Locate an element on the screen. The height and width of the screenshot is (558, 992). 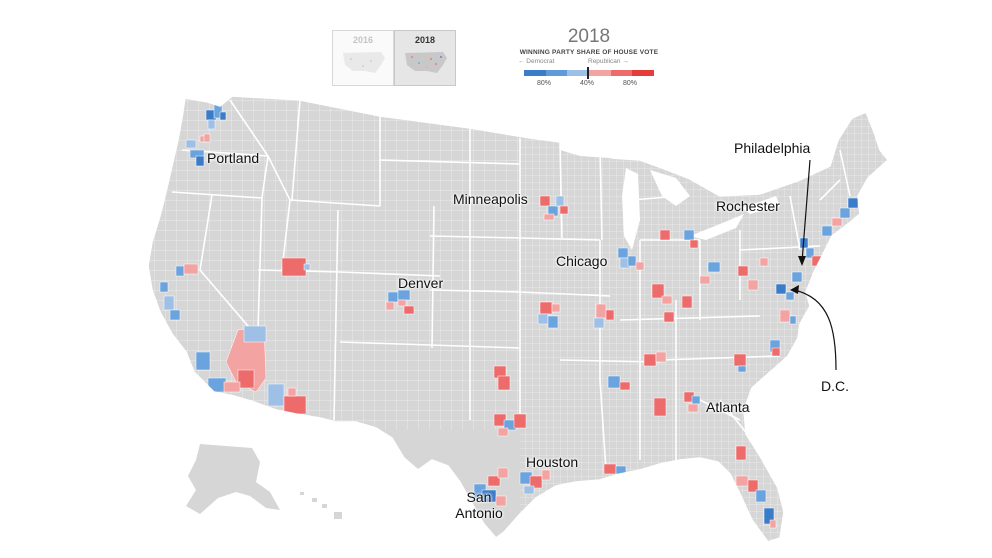
city-label-houston: Houston is located at coordinates (552, 462).